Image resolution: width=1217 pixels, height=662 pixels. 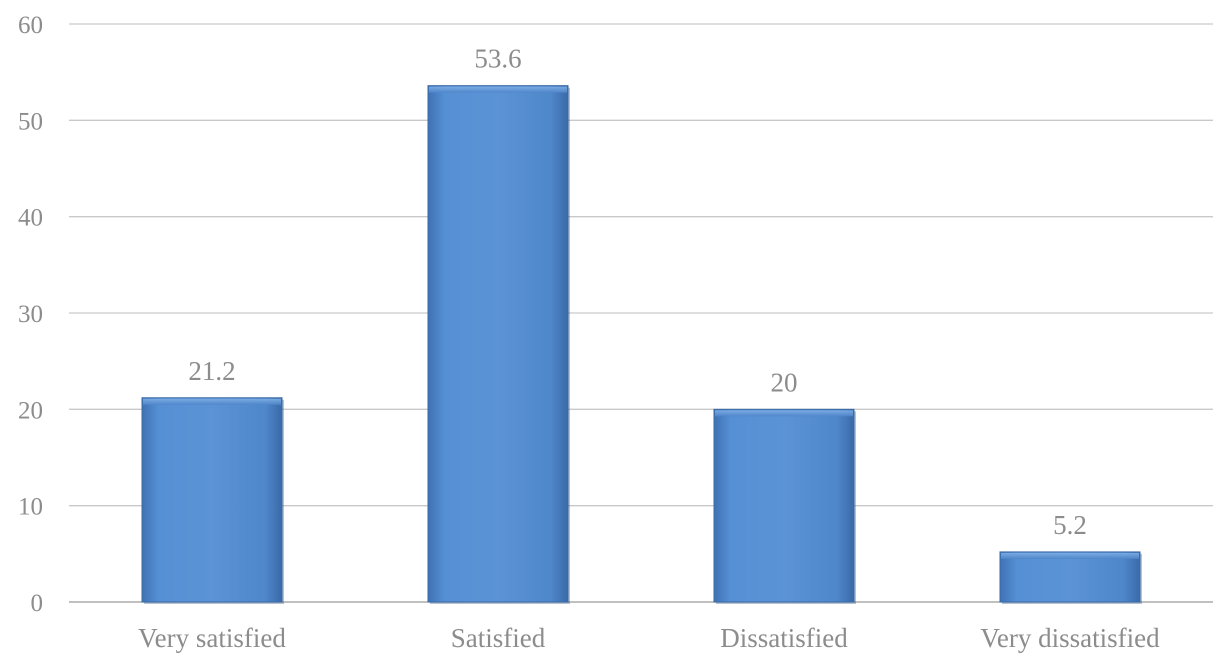 I want to click on y-tick-label: 30, so click(x=30, y=314).